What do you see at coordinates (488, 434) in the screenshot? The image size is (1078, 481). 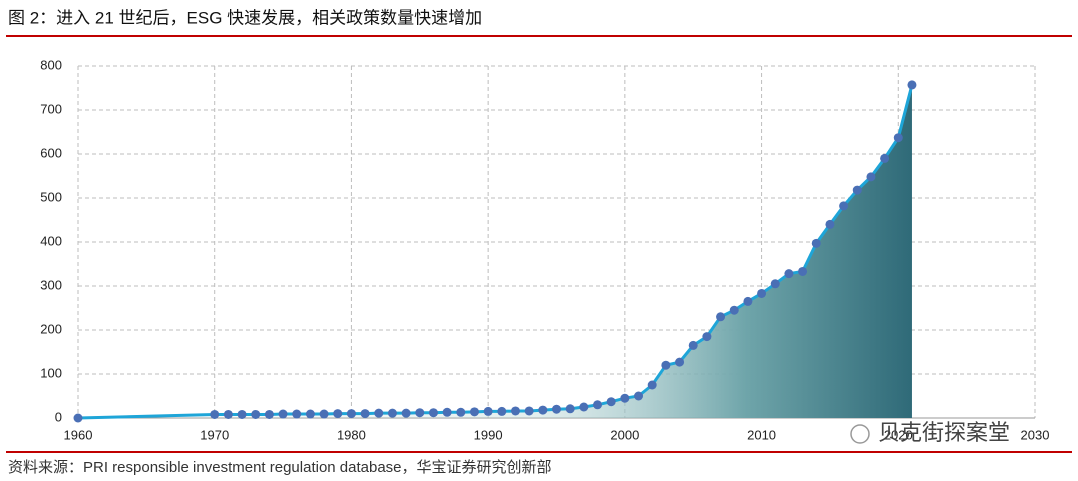 I see `x-tick-label: 1990` at bounding box center [488, 434].